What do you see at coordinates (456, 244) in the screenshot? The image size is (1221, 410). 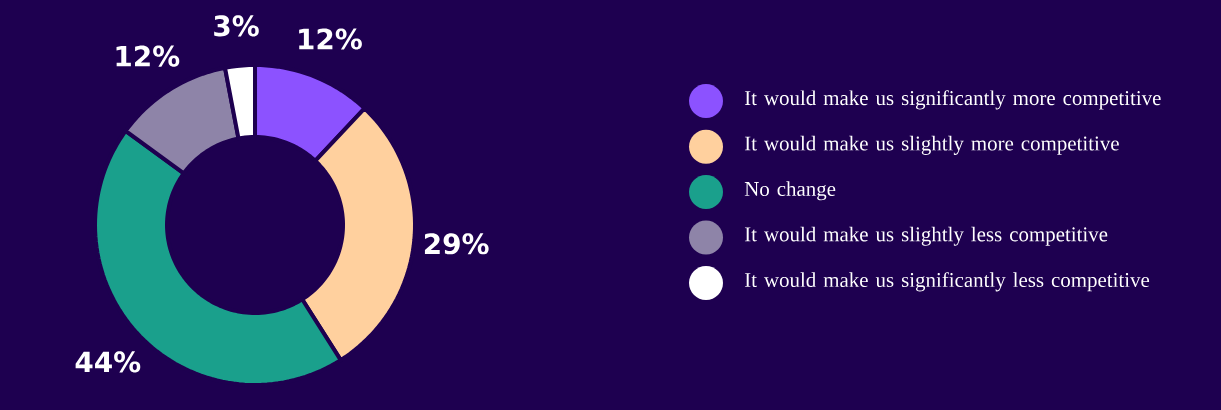 I see `data-label: 29%` at bounding box center [456, 244].